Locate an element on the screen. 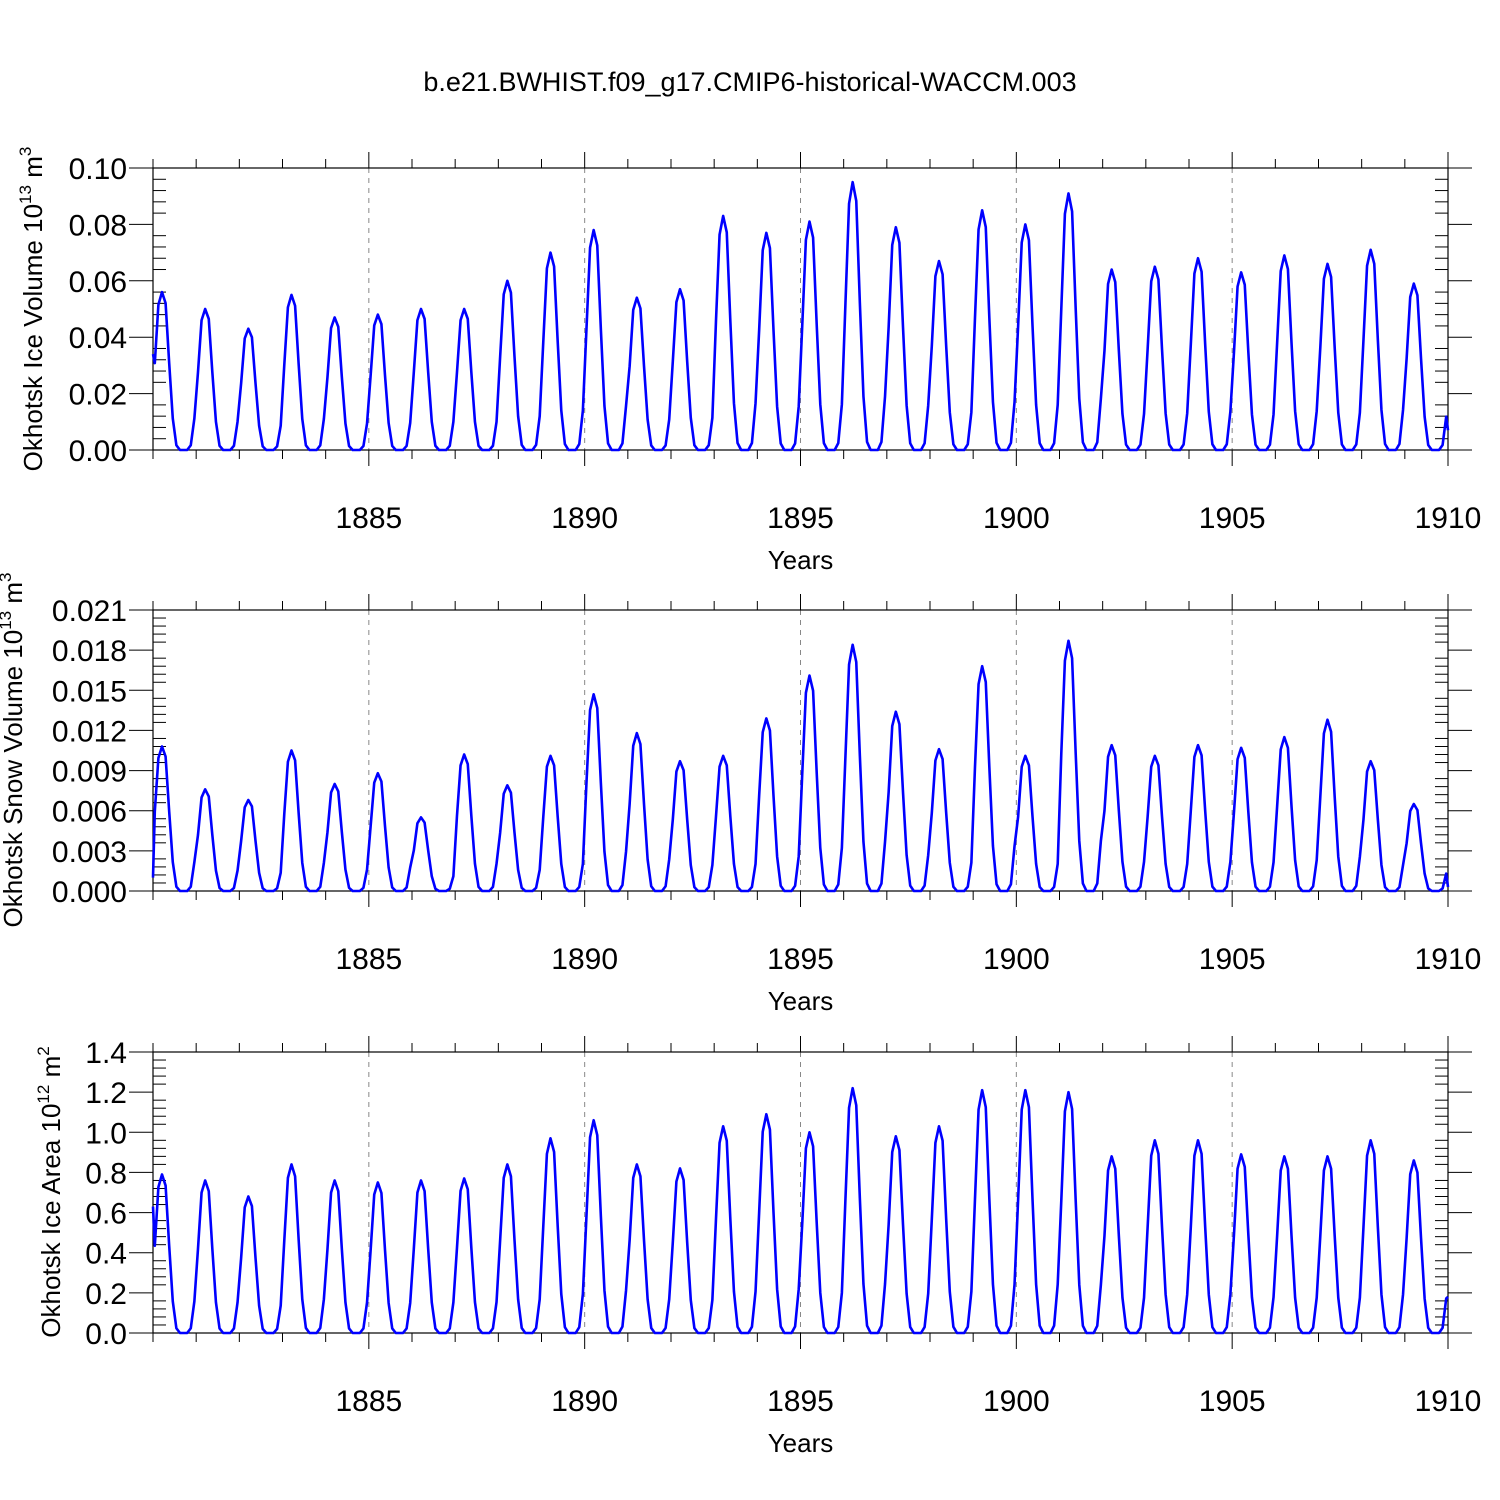 The image size is (1500, 1500). y-tick-label: 0.10 is located at coordinates (98, 169).